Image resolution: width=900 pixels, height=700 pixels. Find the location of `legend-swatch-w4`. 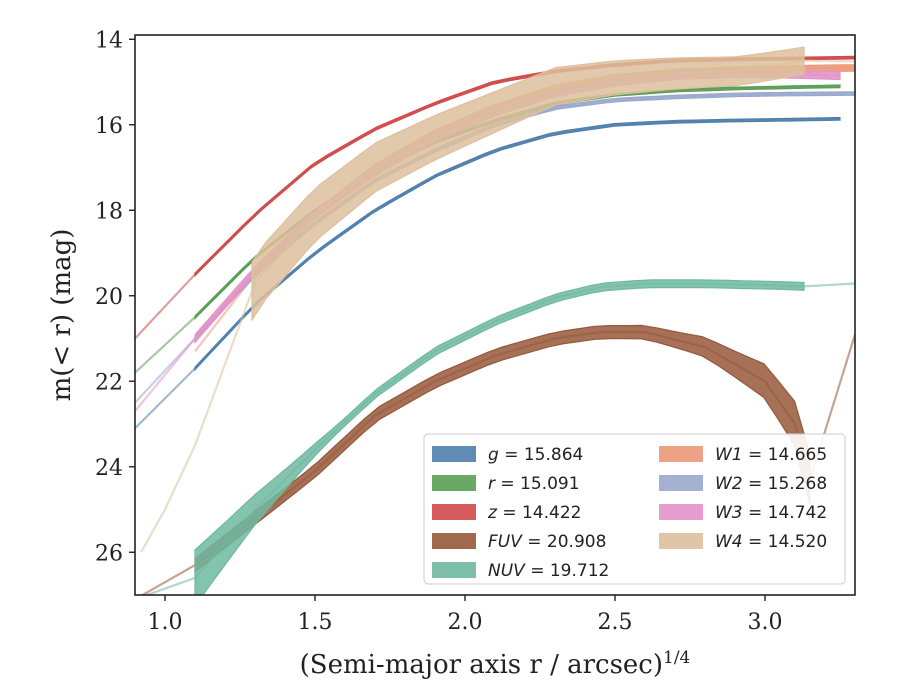

legend-swatch-w4 is located at coordinates (681, 541).